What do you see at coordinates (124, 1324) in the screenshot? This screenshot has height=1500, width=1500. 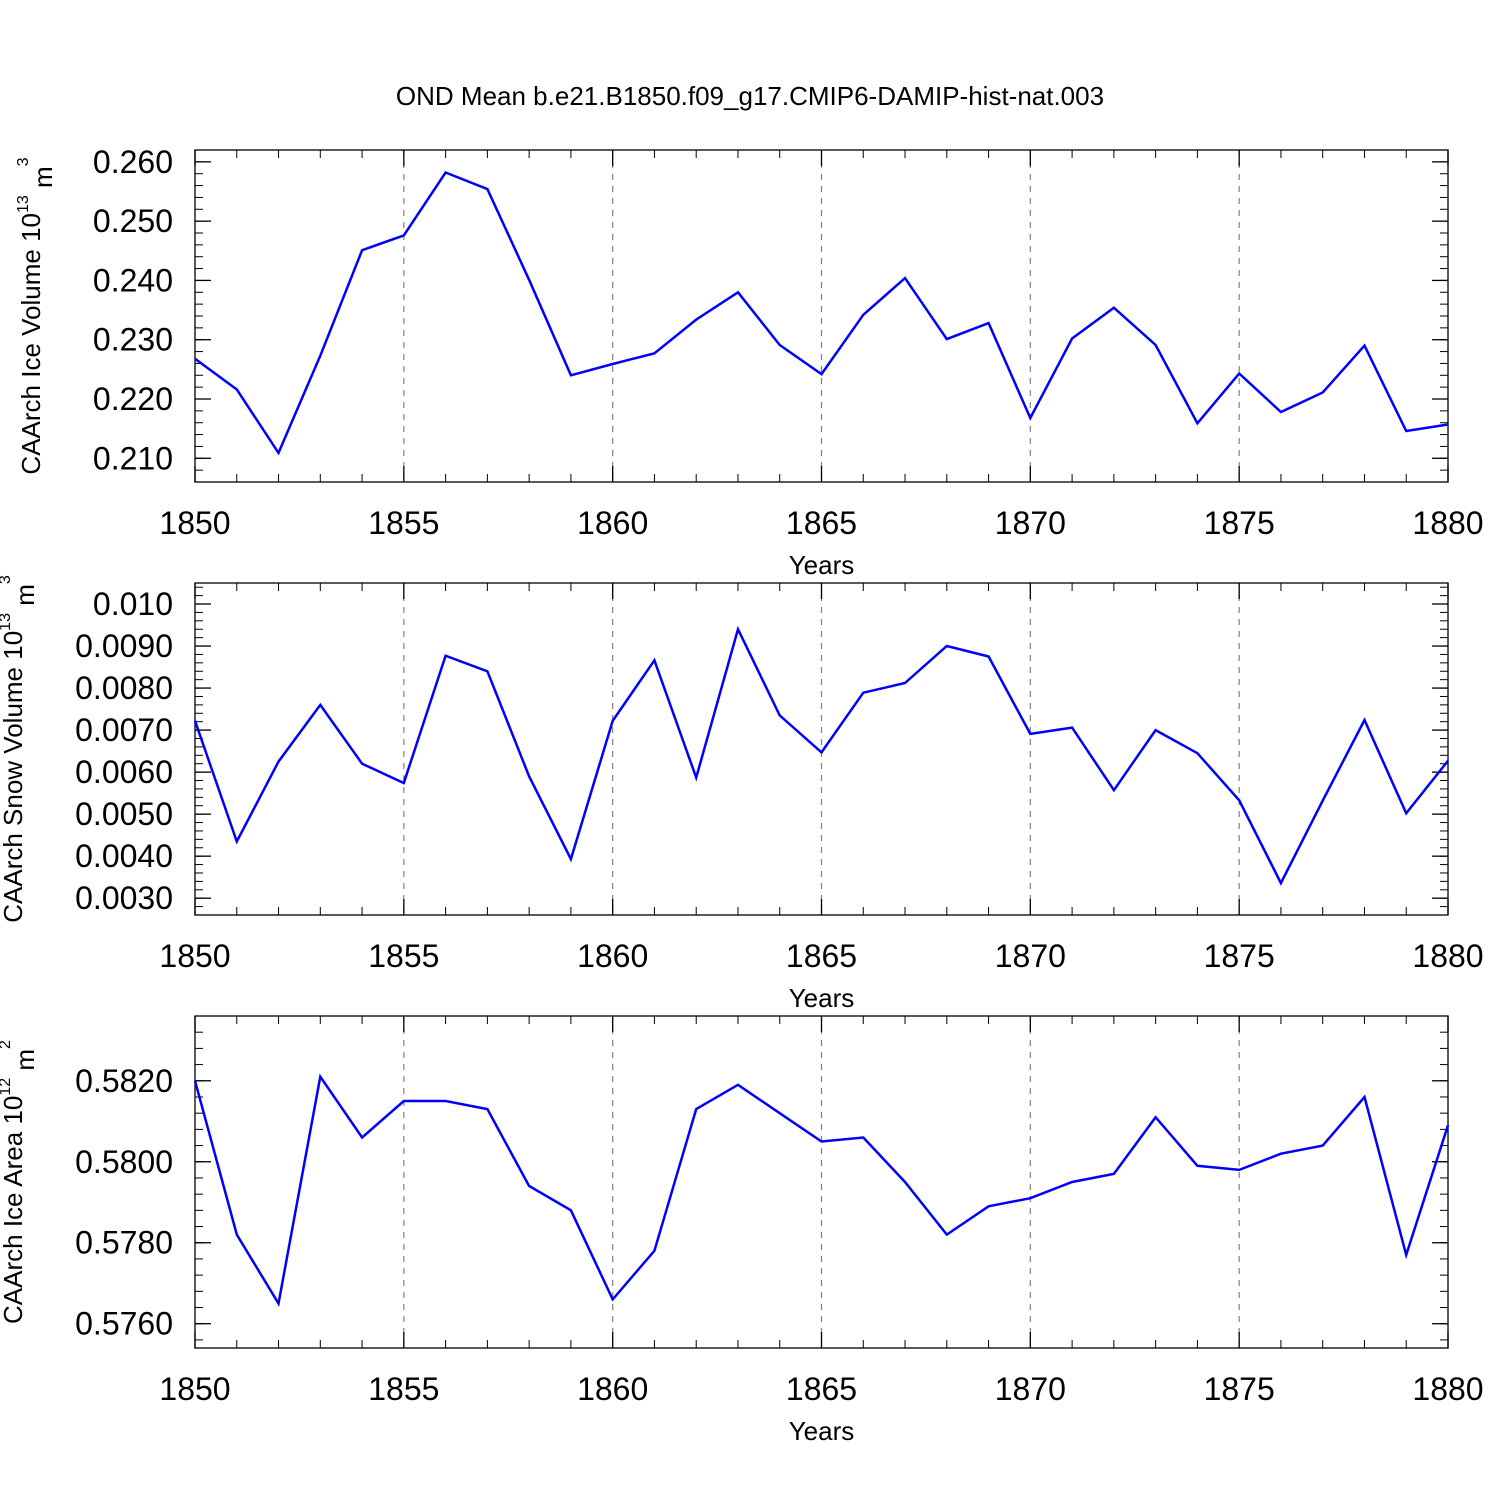 I see `y-tick-label: 0.5760` at bounding box center [124, 1324].